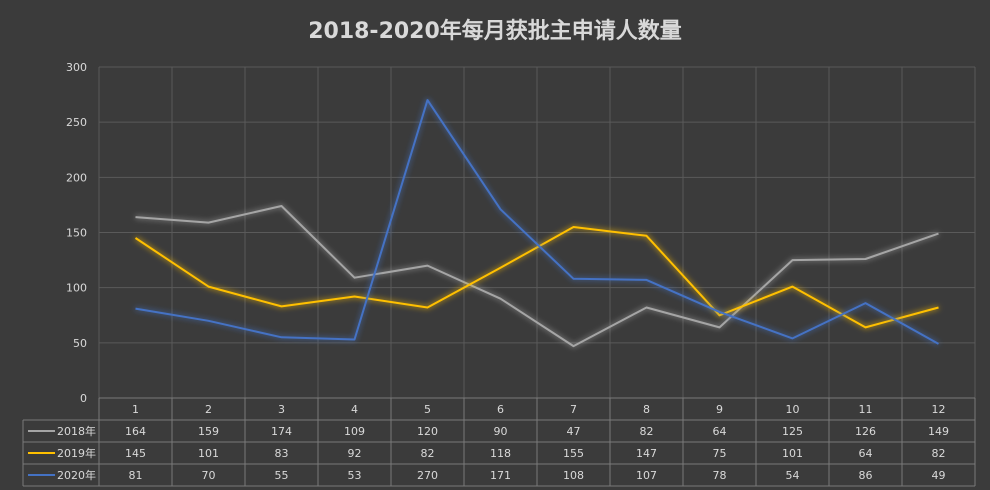 The width and height of the screenshot is (990, 490). What do you see at coordinates (646, 453) in the screenshot?
I see `data-label: 147` at bounding box center [646, 453].